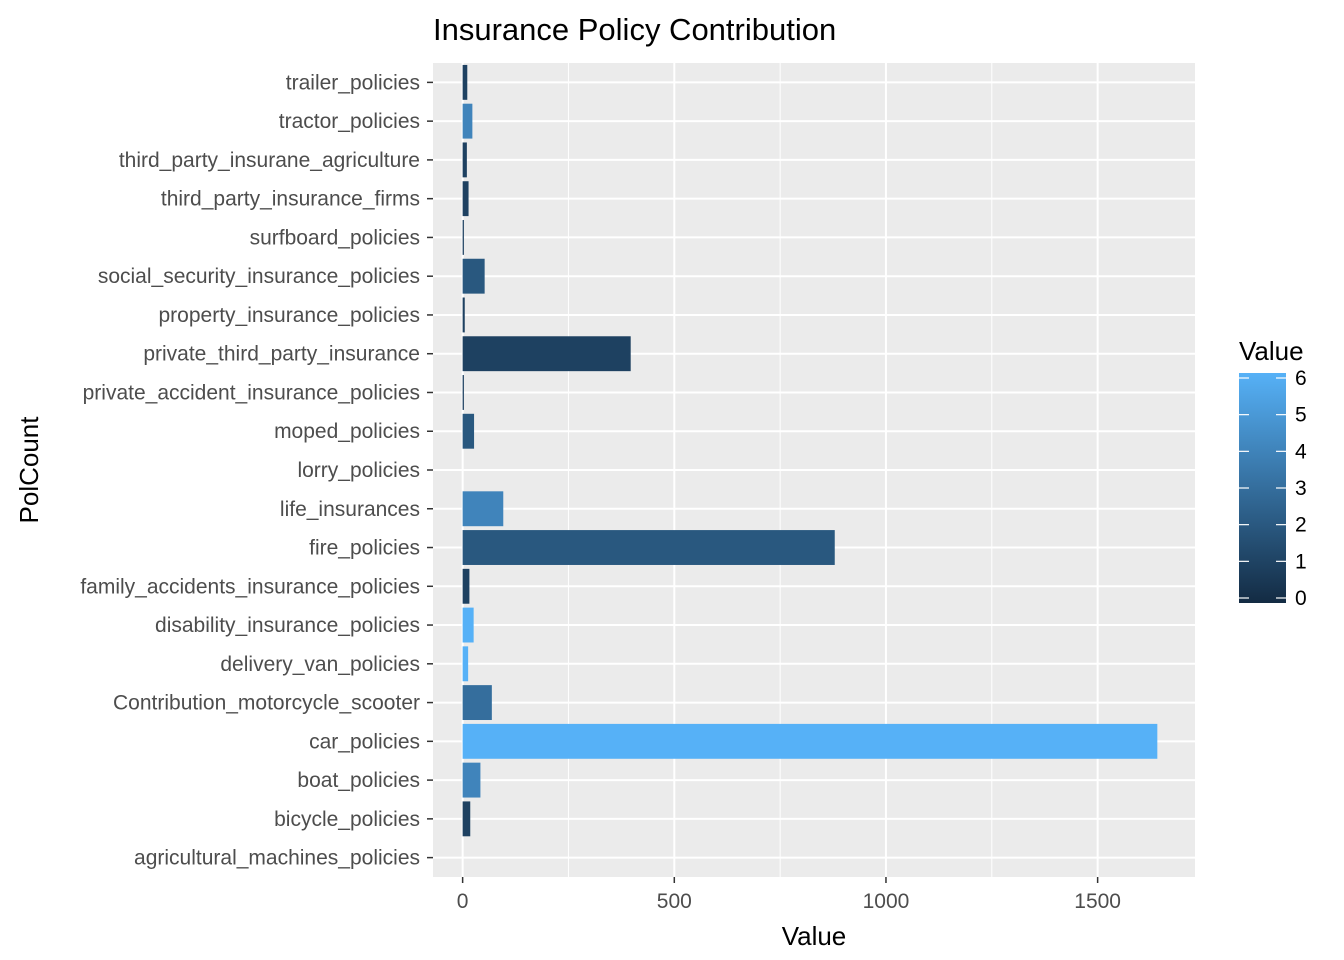  What do you see at coordinates (364, 548) in the screenshot?
I see `y-tick-label: fire_policies` at bounding box center [364, 548].